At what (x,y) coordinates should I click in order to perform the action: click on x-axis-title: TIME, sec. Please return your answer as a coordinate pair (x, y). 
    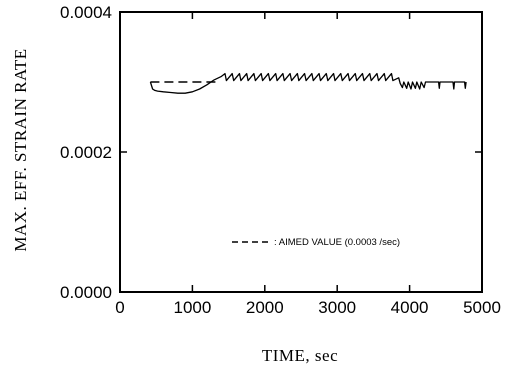
    Looking at the image, I should click on (300, 355).